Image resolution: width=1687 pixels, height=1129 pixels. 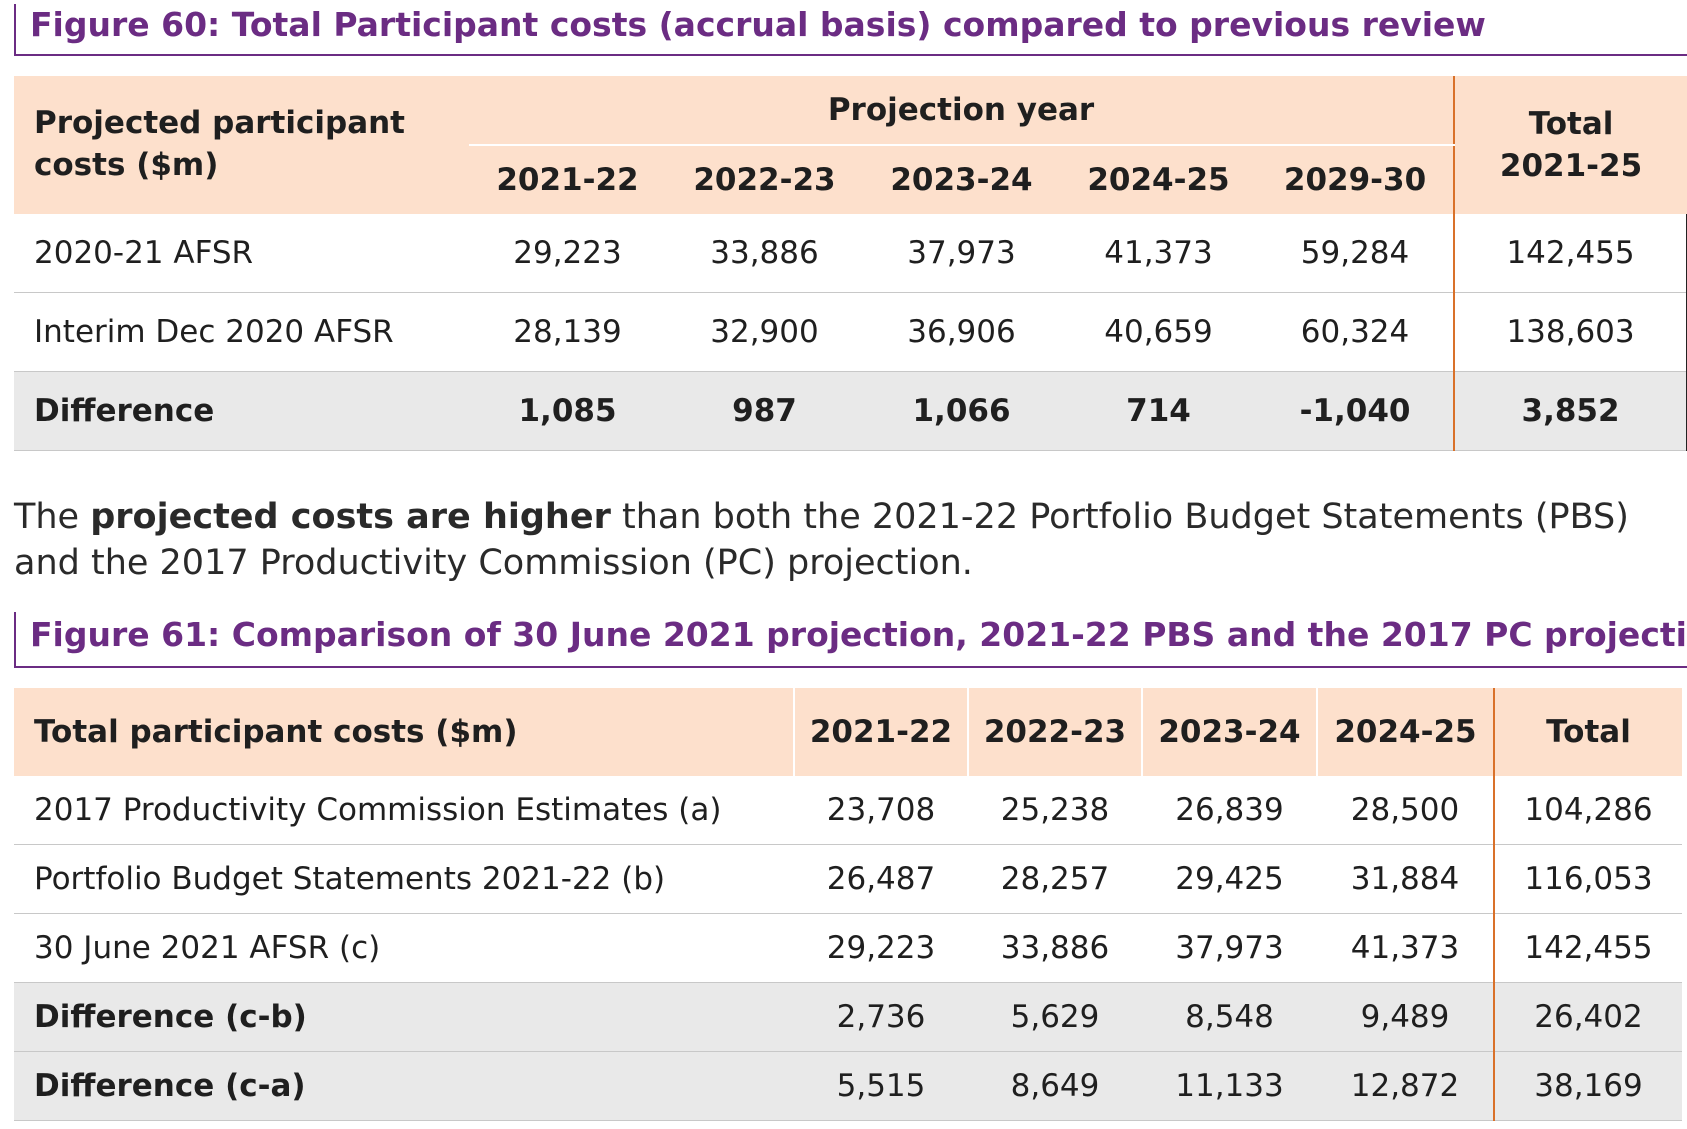 What do you see at coordinates (1405, 879) in the screenshot?
I see `cell-value: 31,884` at bounding box center [1405, 879].